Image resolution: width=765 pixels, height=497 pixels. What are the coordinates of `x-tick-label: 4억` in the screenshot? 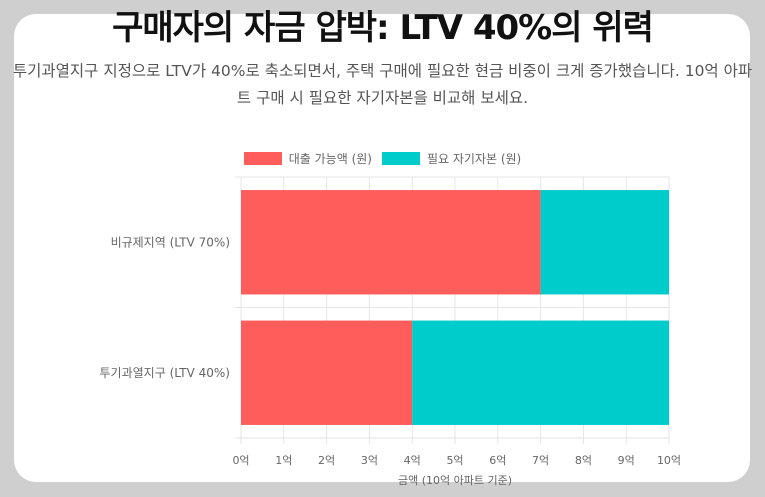 It's located at (412, 460).